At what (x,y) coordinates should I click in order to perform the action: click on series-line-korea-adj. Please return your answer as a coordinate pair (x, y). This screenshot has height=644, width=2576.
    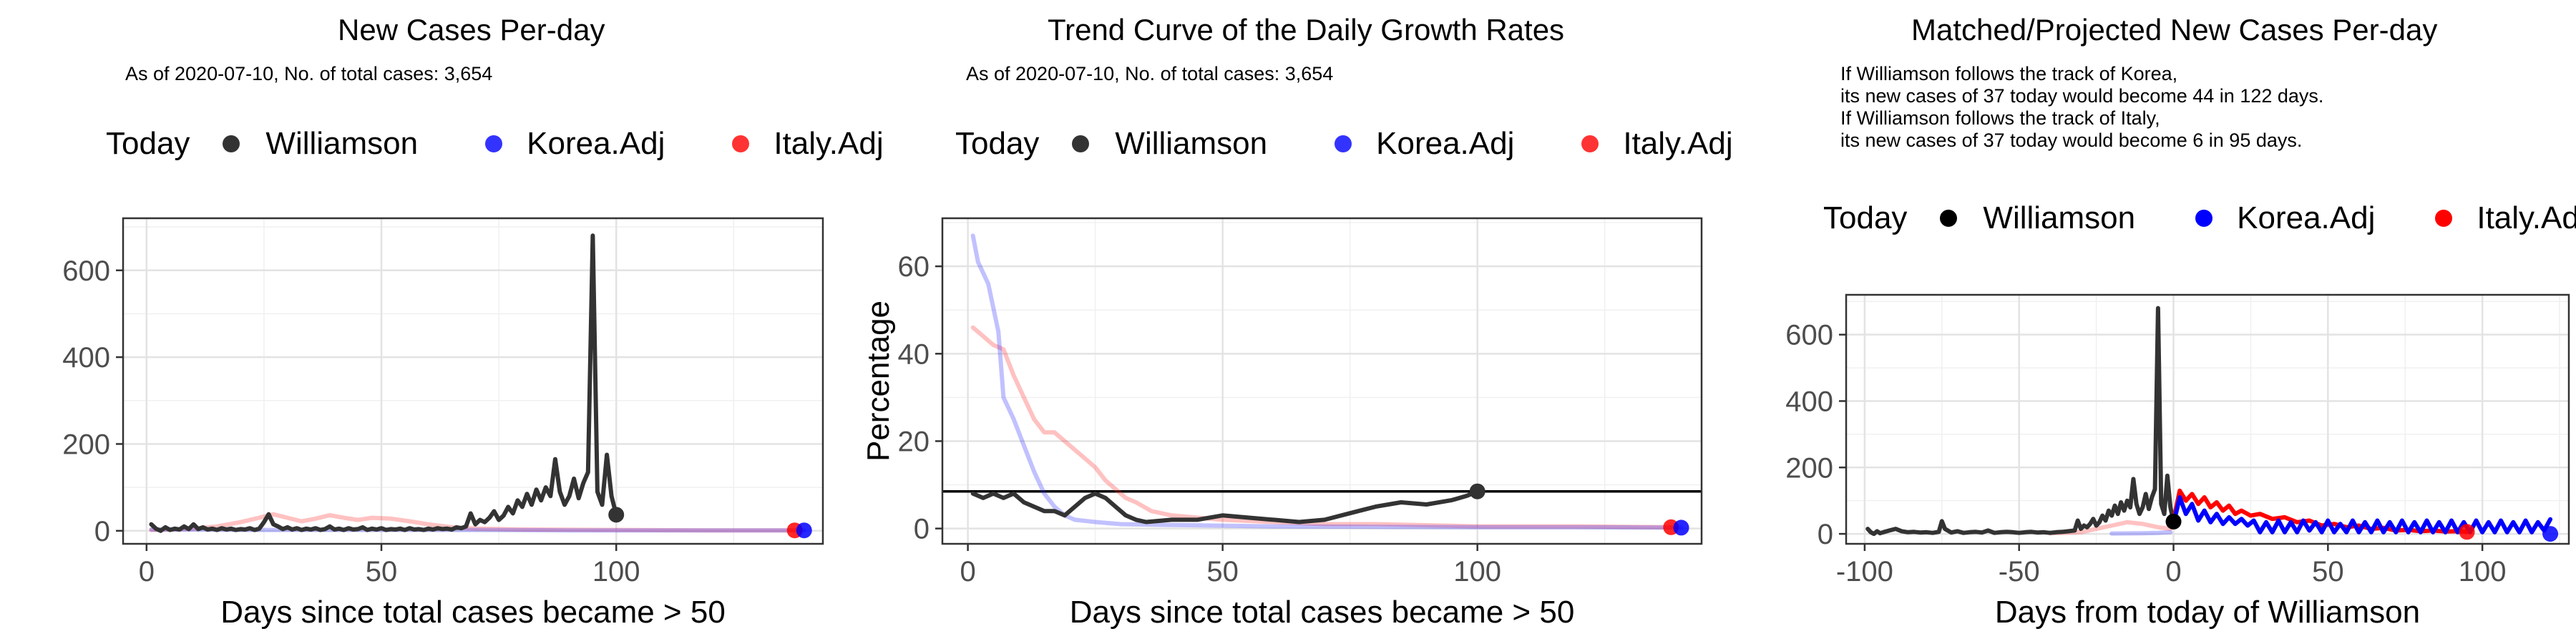
    Looking at the image, I should click on (1327, 381).